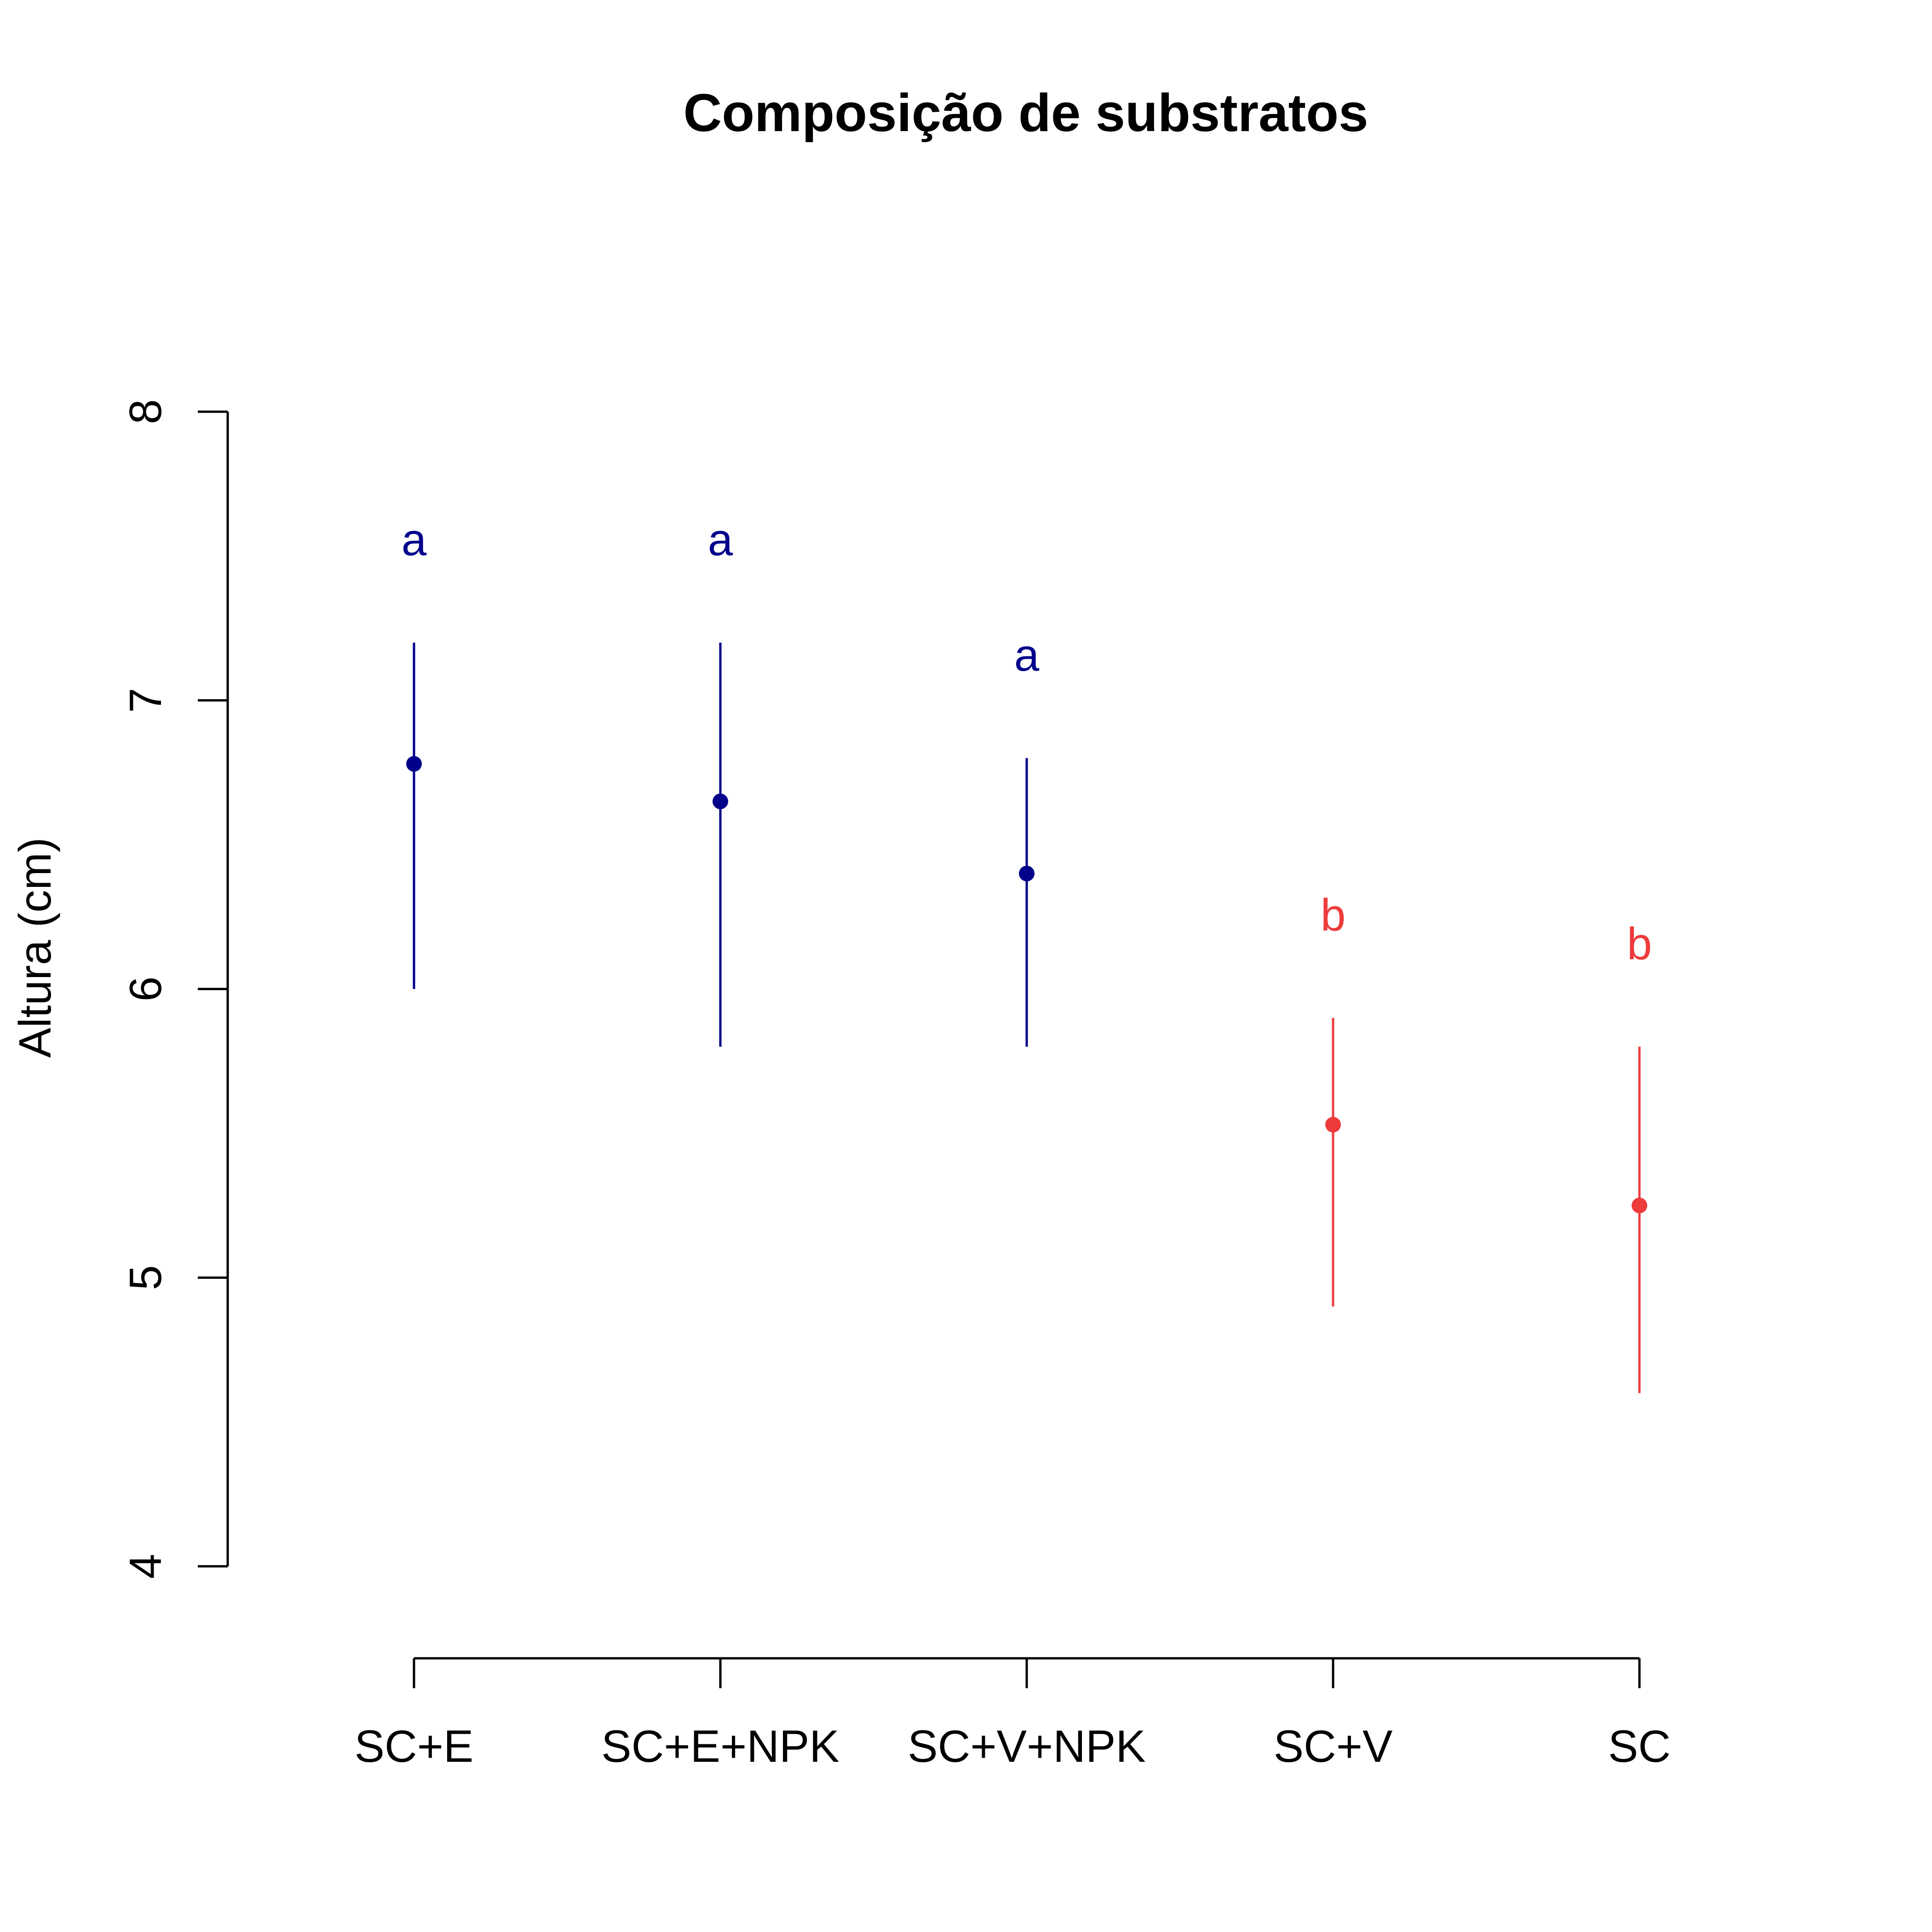 This screenshot has height=1932, width=1932. What do you see at coordinates (414, 1746) in the screenshot?
I see `x-tick-label: SC+E` at bounding box center [414, 1746].